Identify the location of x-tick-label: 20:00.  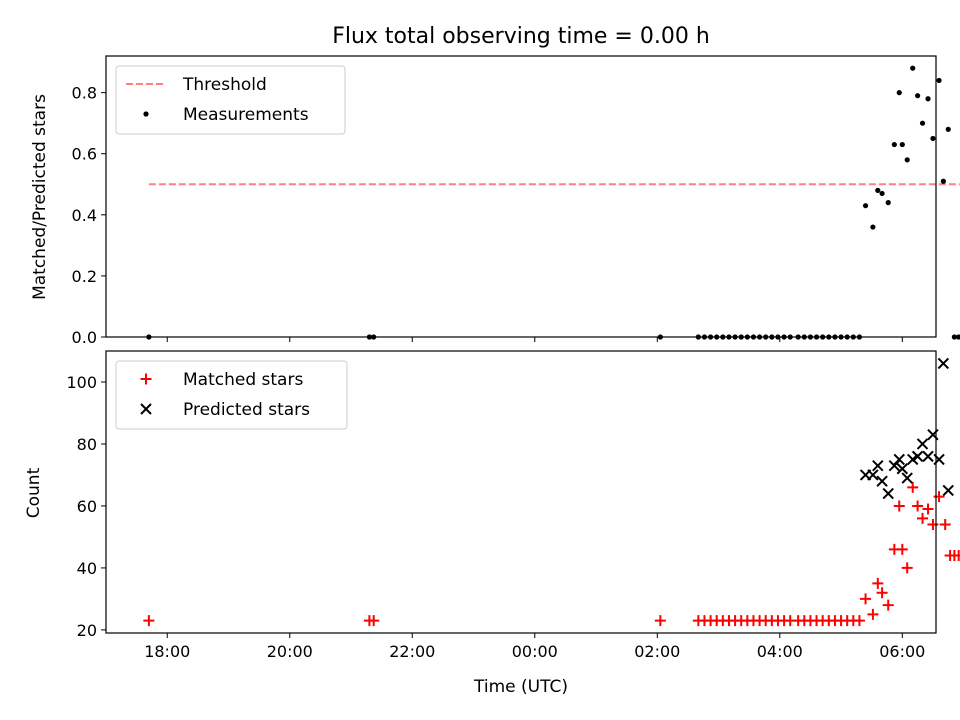
(290, 651).